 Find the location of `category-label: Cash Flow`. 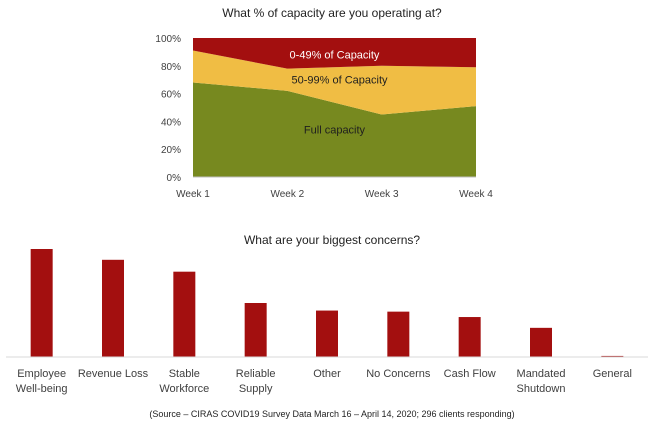

category-label: Cash Flow is located at coordinates (470, 374).